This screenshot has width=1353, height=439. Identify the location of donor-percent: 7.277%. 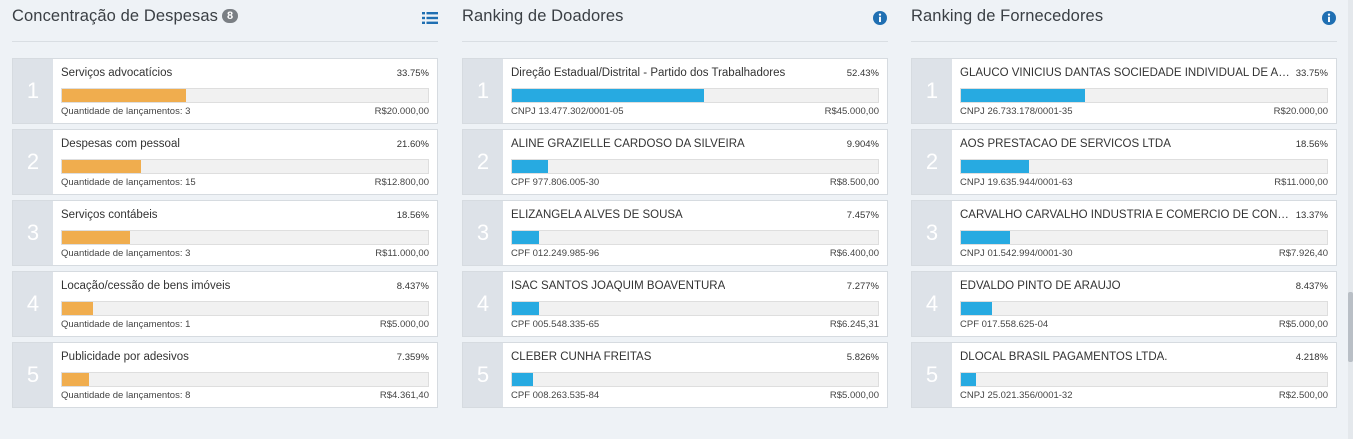
(862, 286).